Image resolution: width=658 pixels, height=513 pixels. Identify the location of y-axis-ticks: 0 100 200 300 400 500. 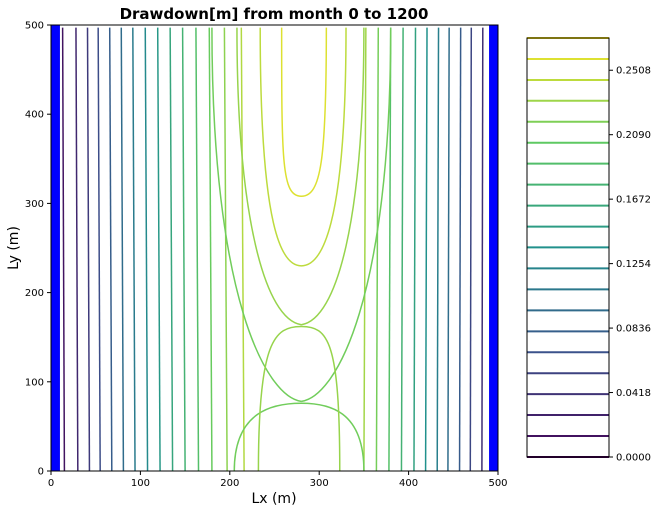
(38, 249).